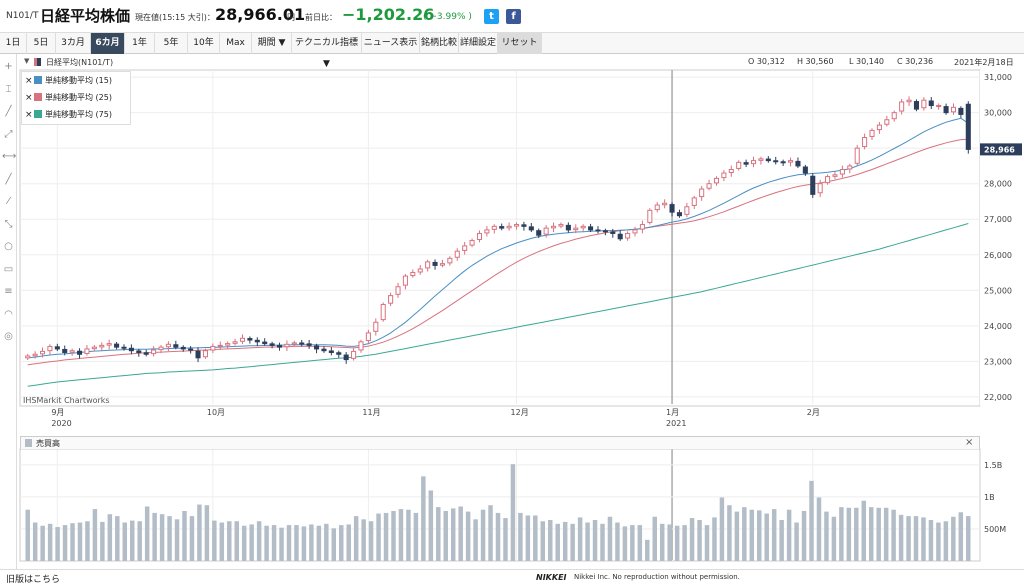  Describe the element at coordinates (766, 61) in the screenshot. I see `ohlc-open: O 30,312` at that location.